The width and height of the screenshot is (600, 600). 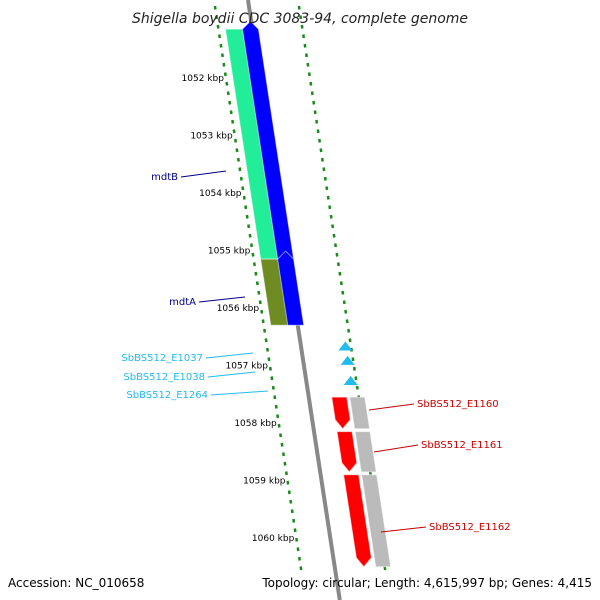 What do you see at coordinates (203, 79) in the screenshot?
I see `tick-label: 1052 kbp` at bounding box center [203, 79].